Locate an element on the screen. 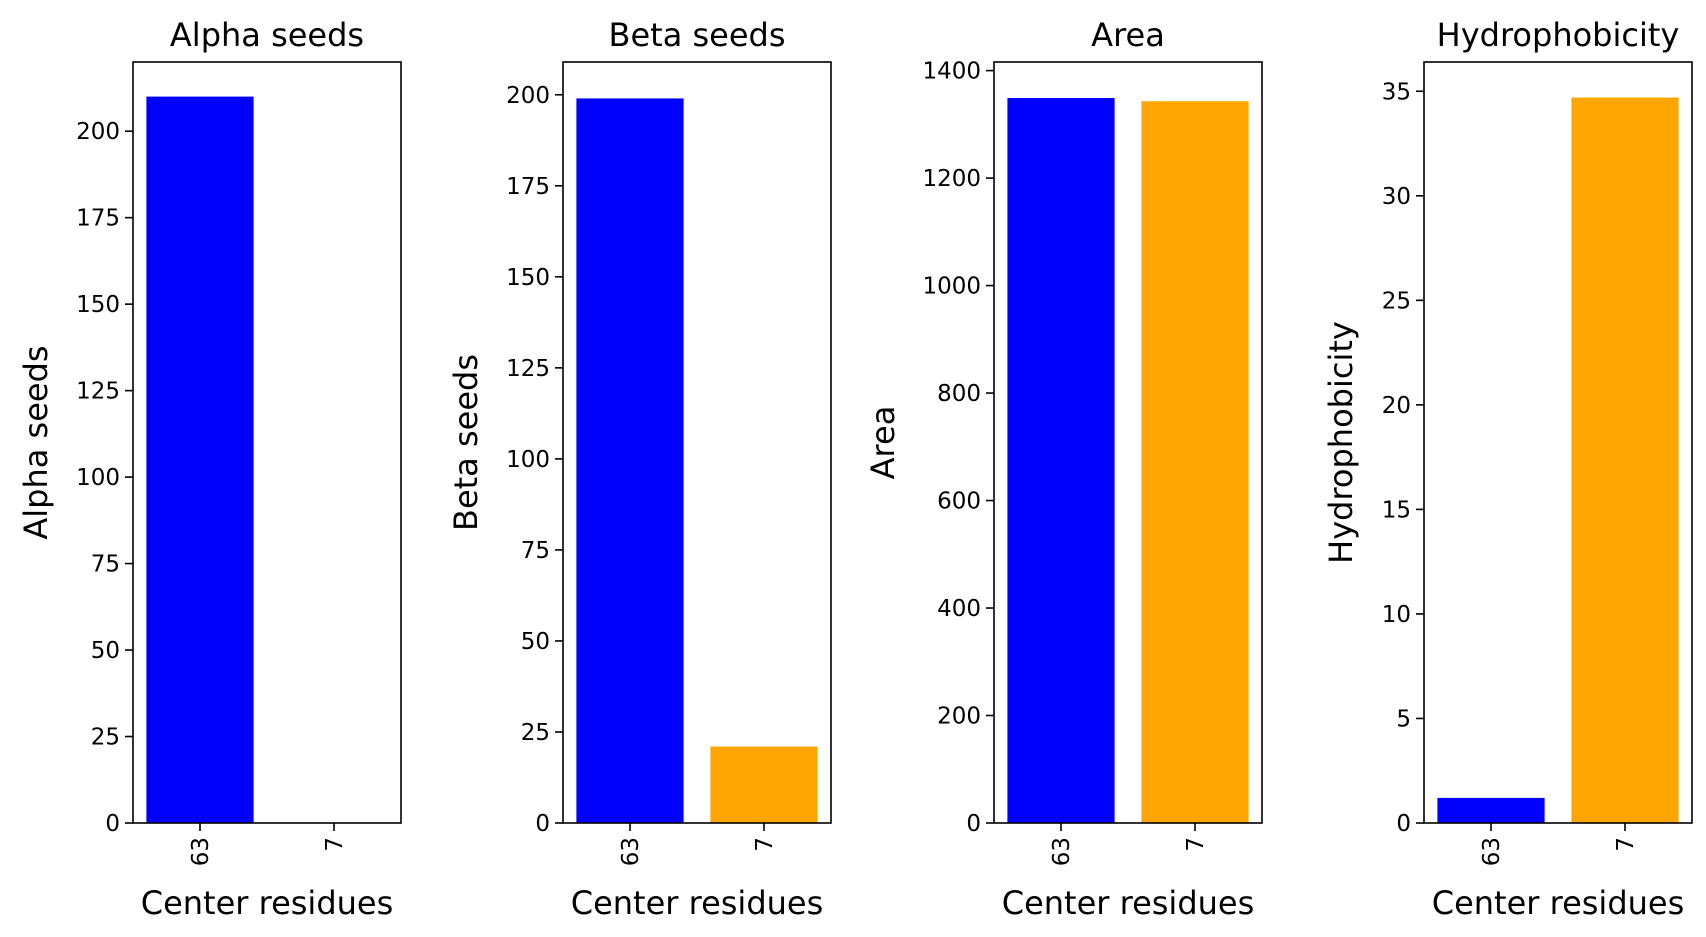 The width and height of the screenshot is (1706, 937). y-tick-label: 5 is located at coordinates (1403, 719).